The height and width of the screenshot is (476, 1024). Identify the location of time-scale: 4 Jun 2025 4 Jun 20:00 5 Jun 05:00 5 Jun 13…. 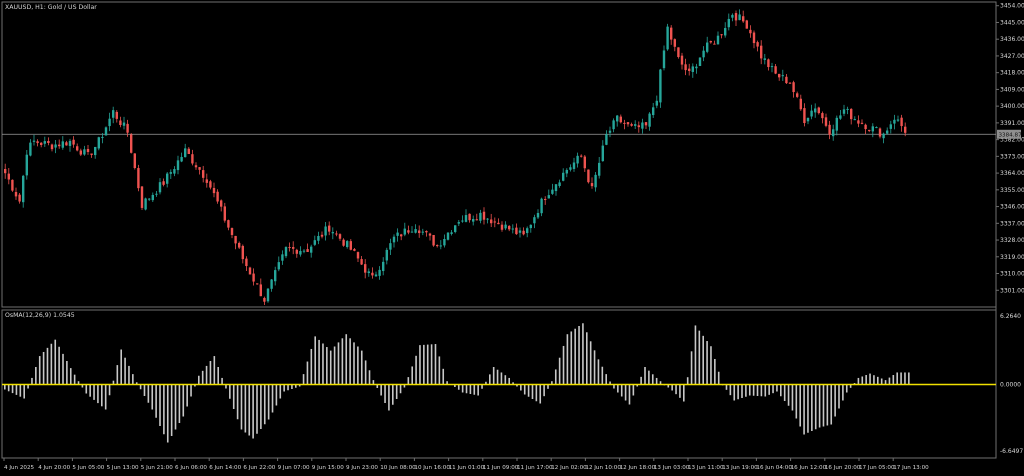
(466, 464).